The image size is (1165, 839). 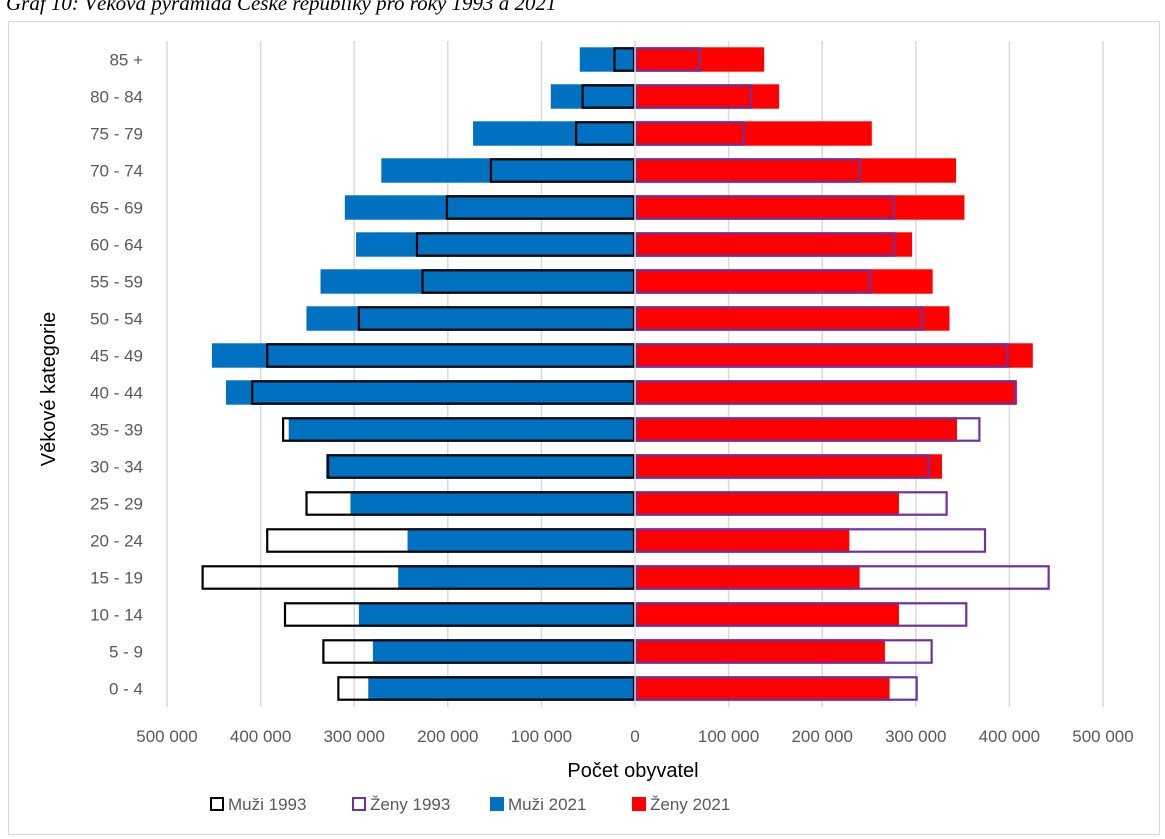 I want to click on legend-swatch-muži-2021, so click(x=497, y=804).